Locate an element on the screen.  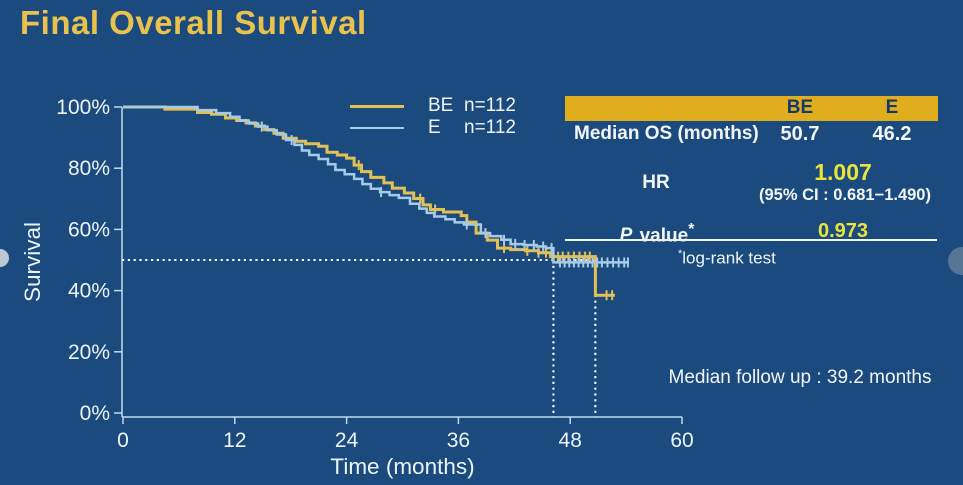
stats-col-be: BE is located at coordinates (800, 107).